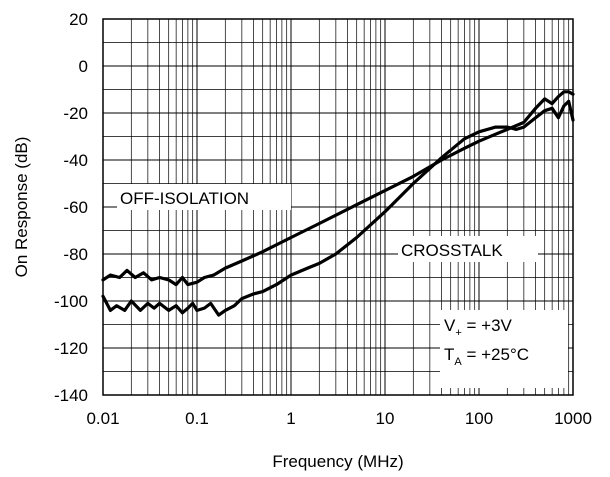 The width and height of the screenshot is (610, 477). Describe the element at coordinates (337, 461) in the screenshot. I see `x-axis-title: Frequency (MHz)` at that location.